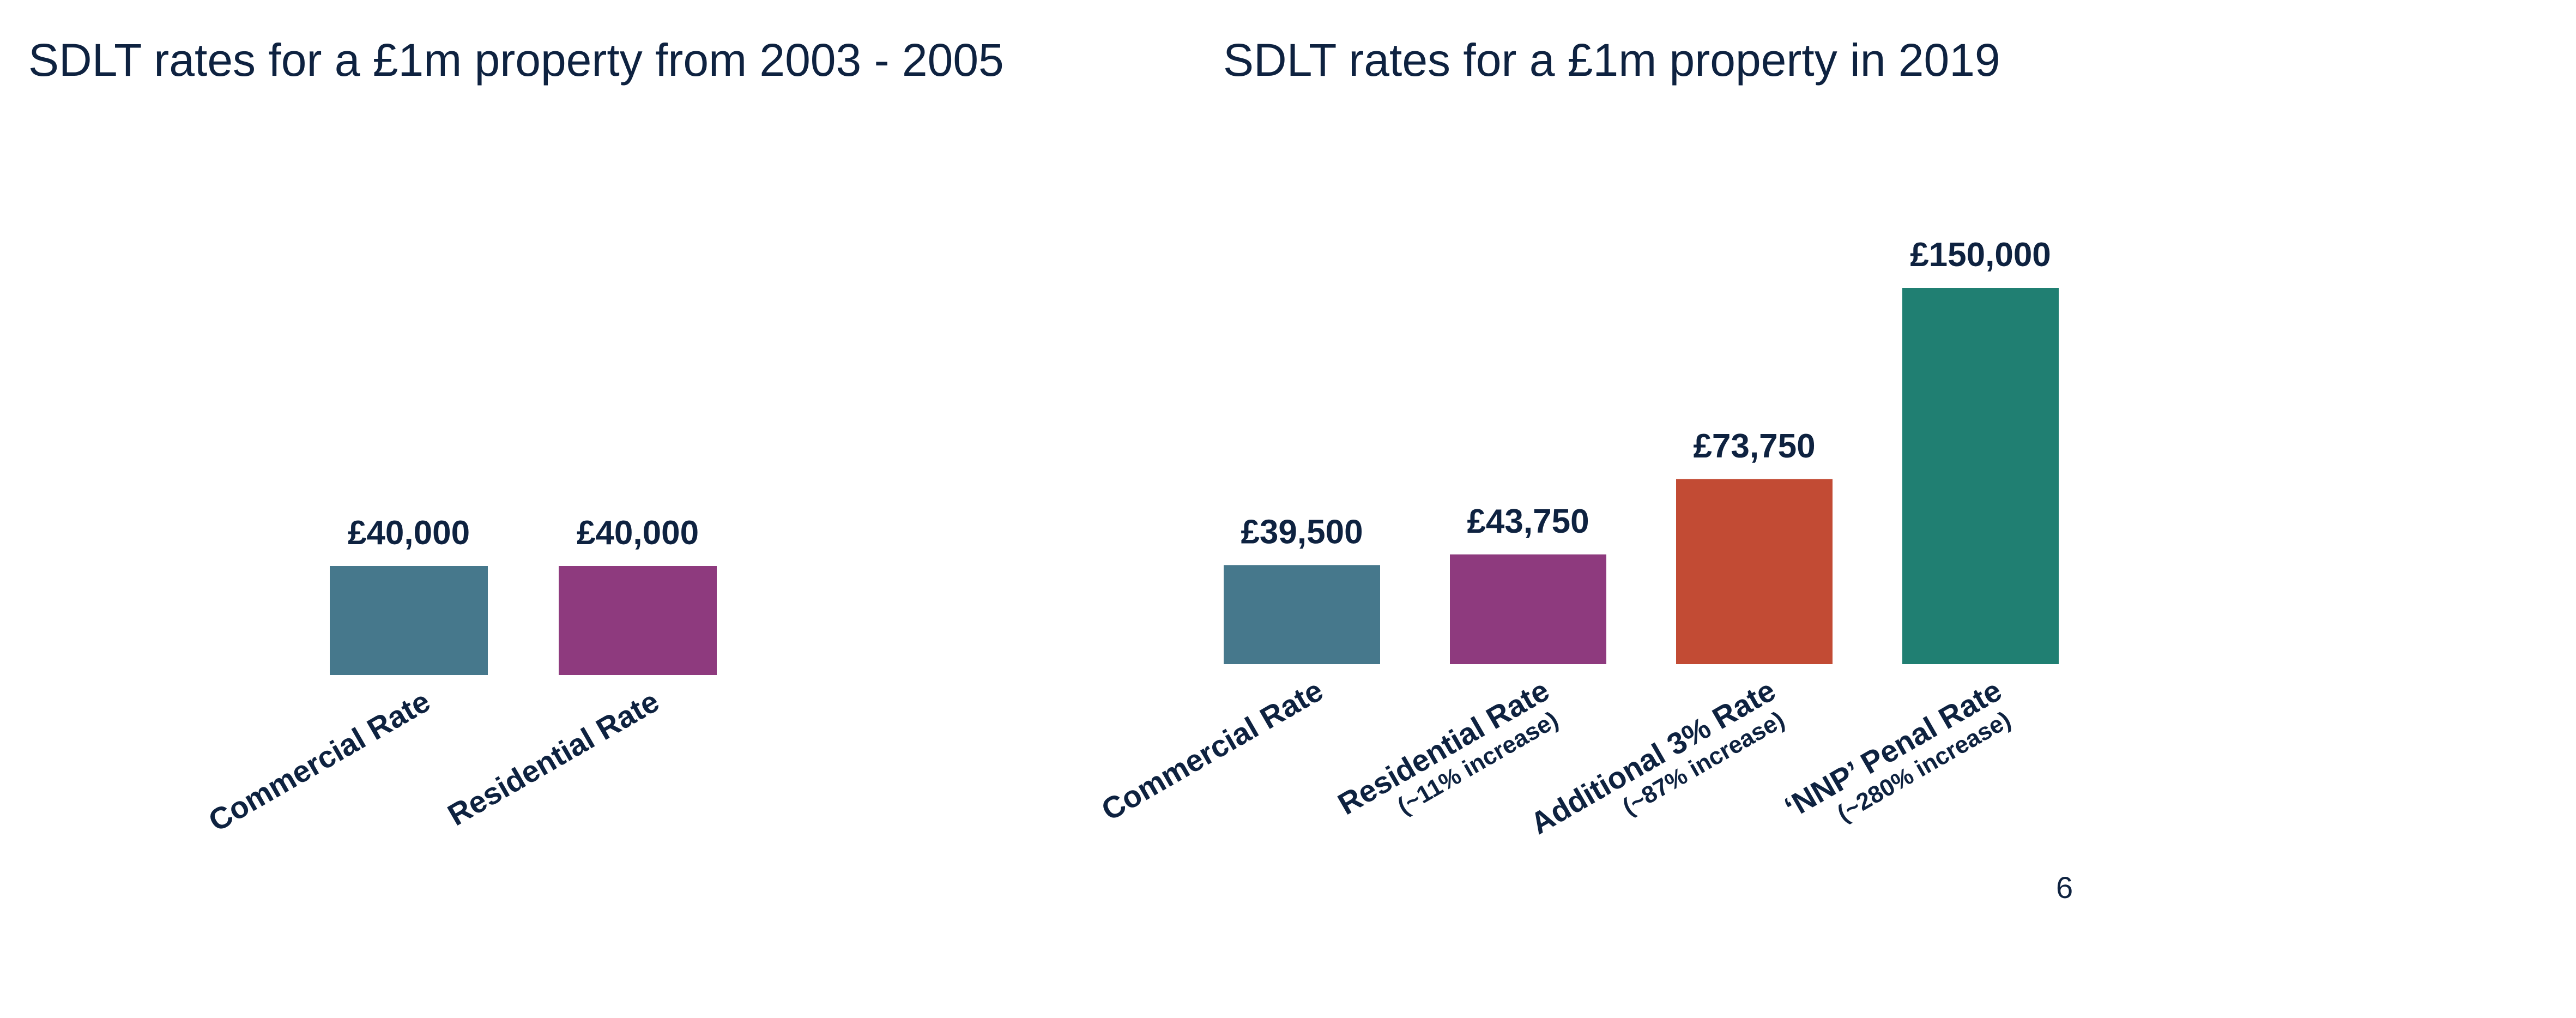 This screenshot has width=2576, height=1018. I want to click on chart-title: SDLT rates for a £1m property in 2019, so click(1611, 60).